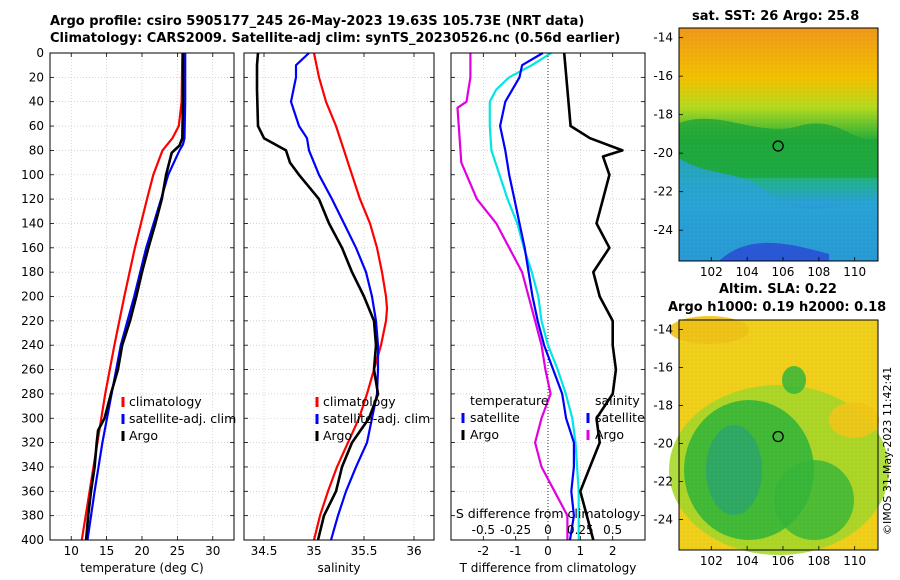 The image size is (900, 580). Describe the element at coordinates (364, 551) in the screenshot. I see `x-tick-label: 35.5` at that location.